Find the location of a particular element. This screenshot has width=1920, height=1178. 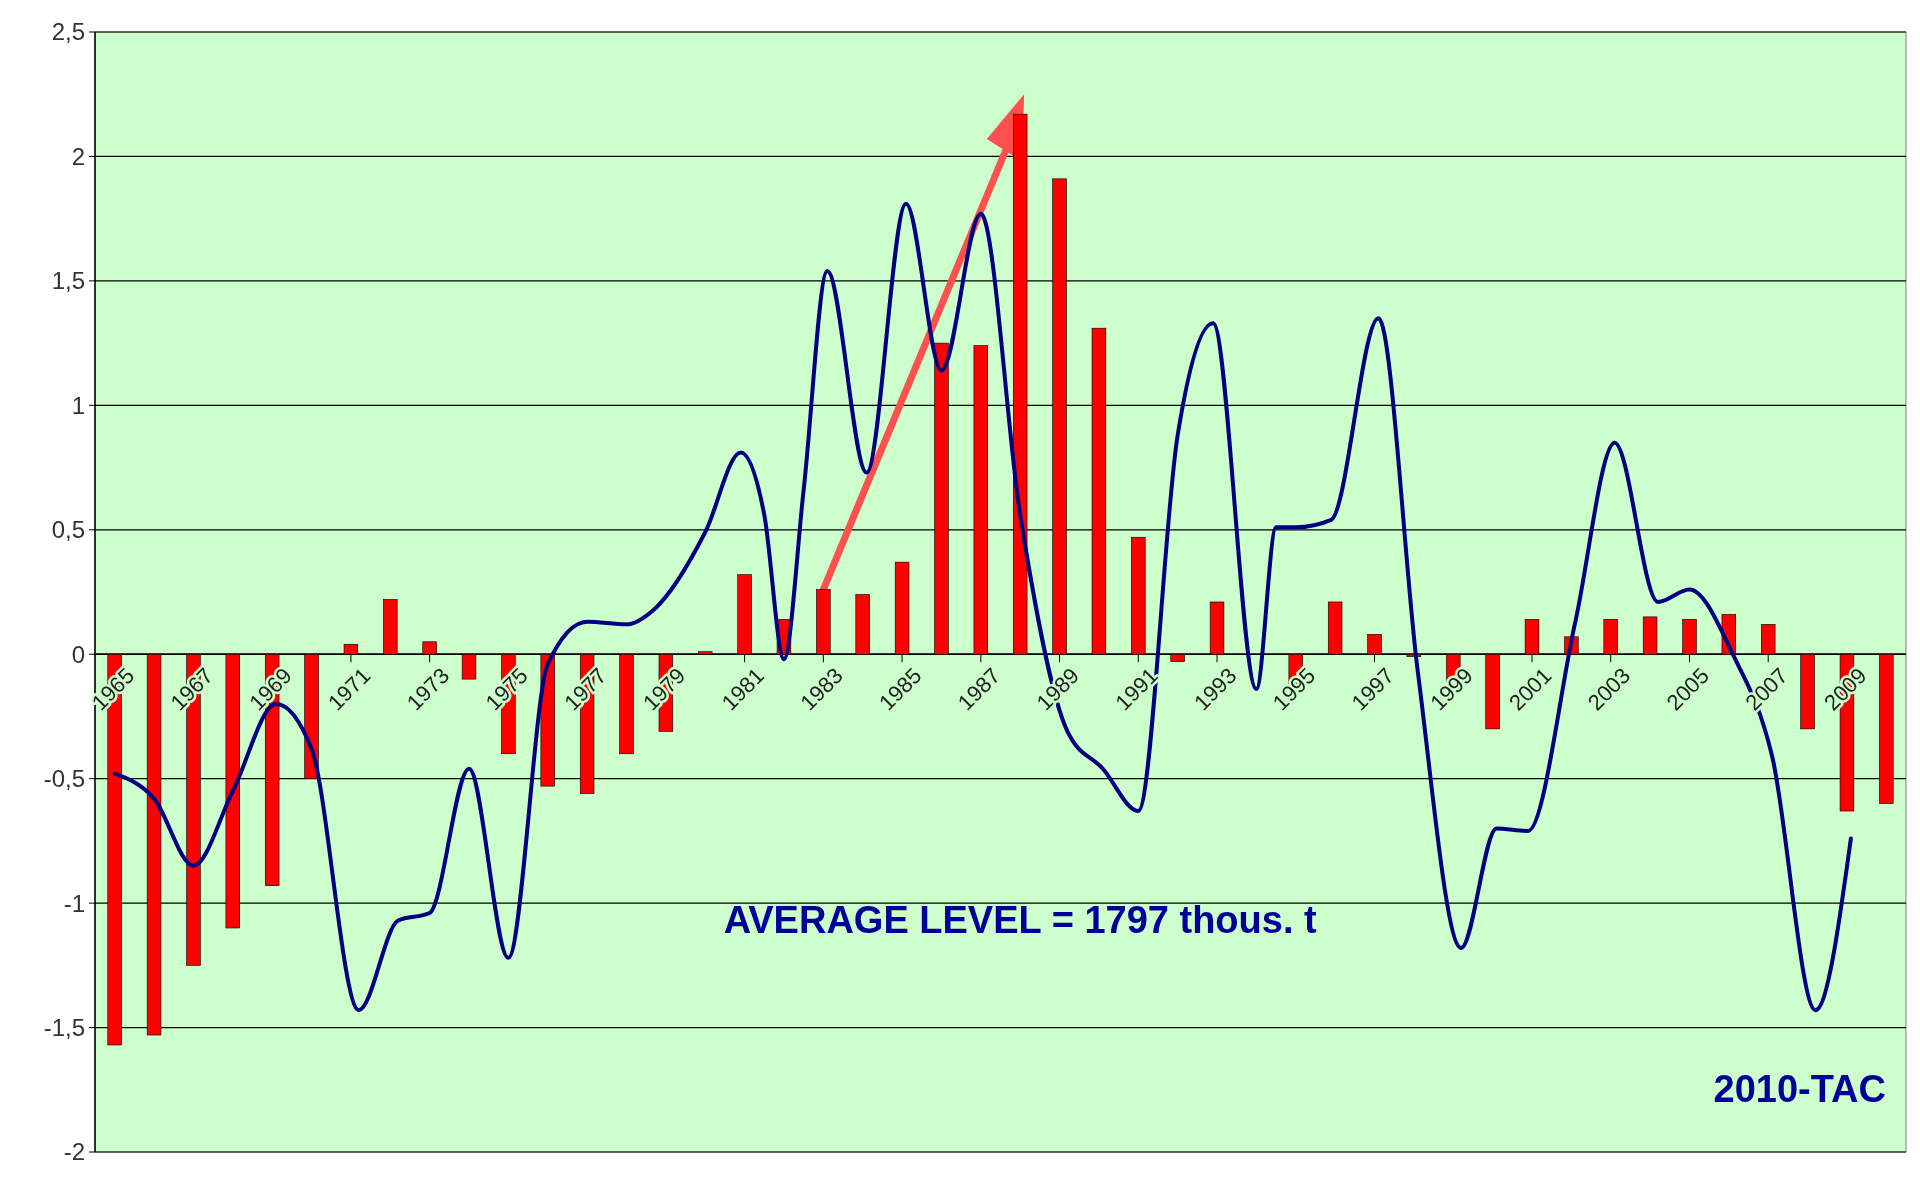

y-tick-label: -1,5 is located at coordinates (64, 1027).